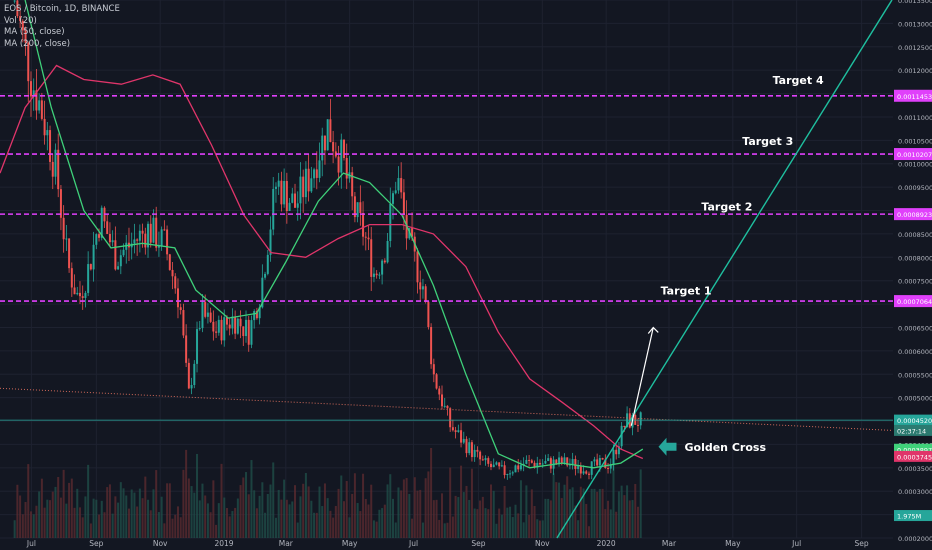 This screenshot has height=550, width=932. I want to click on projection-arrow-line, so click(642, 376).